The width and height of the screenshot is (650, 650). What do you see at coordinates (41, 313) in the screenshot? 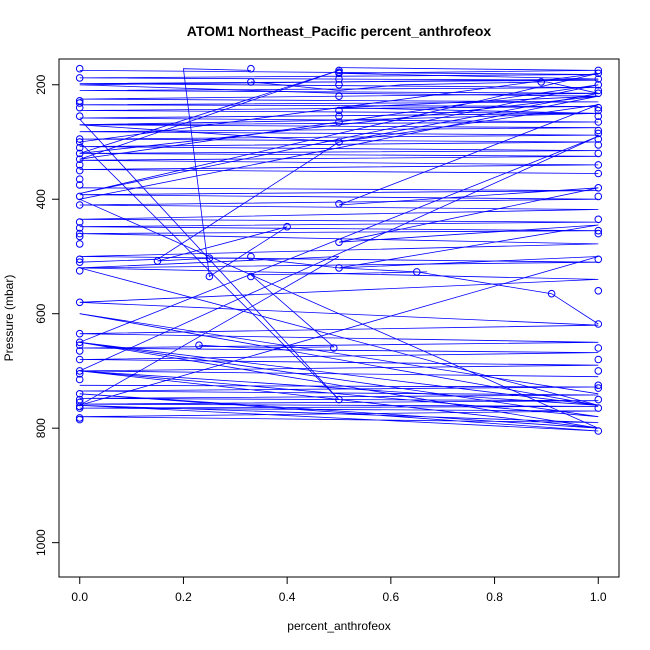
I see `y-tick-label: 600` at bounding box center [41, 313].